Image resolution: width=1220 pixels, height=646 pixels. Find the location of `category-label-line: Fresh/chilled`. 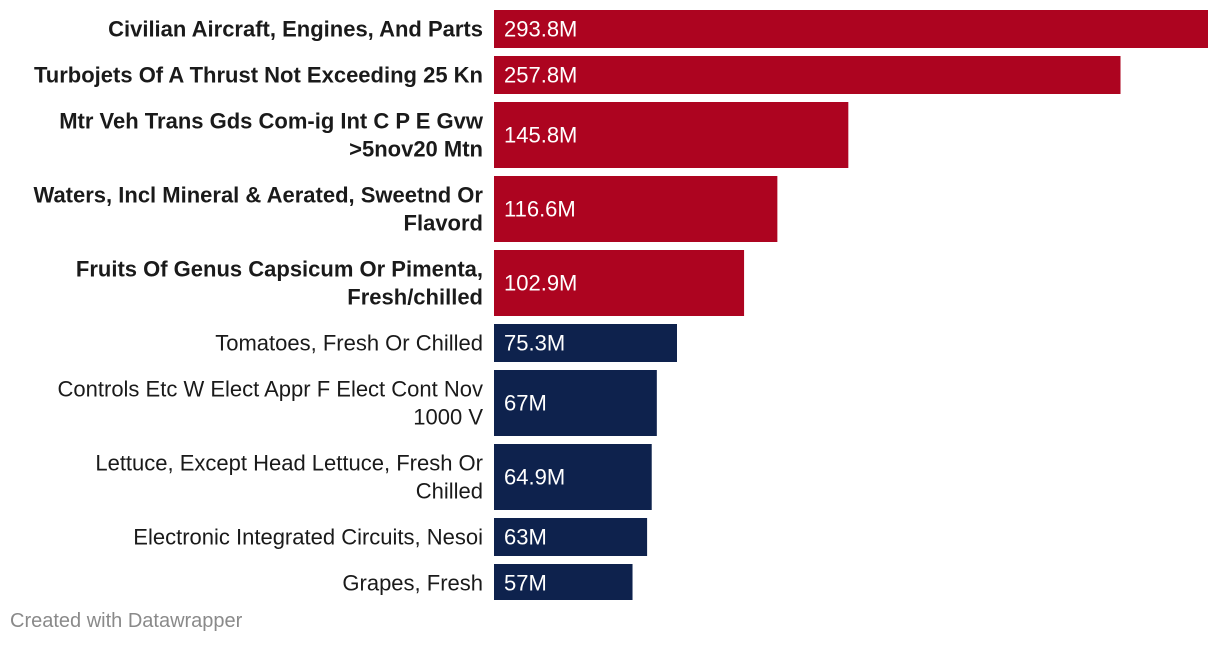

category-label-line: Fresh/chilled is located at coordinates (415, 297).